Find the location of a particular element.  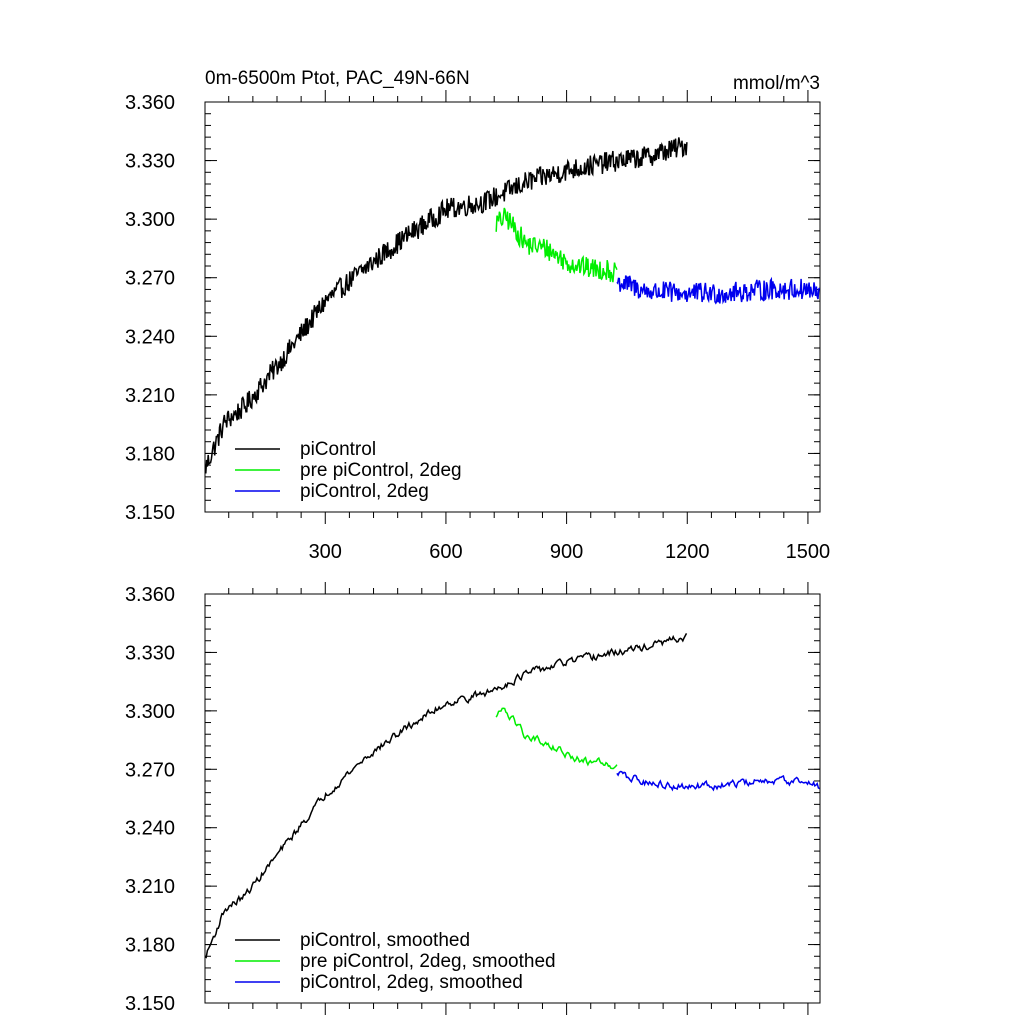

legend-label: piControl, 2deg, smoothed is located at coordinates (411, 982).